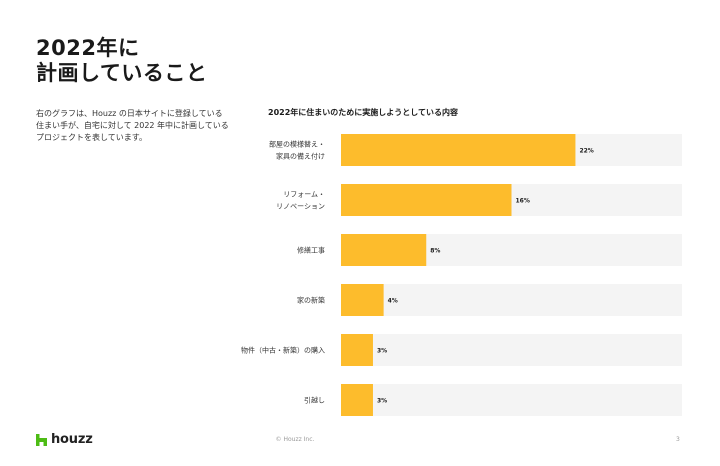 The width and height of the screenshot is (720, 466). Describe the element at coordinates (88, 48) in the screenshot. I see `page-title-line-1: 2022年に` at that location.